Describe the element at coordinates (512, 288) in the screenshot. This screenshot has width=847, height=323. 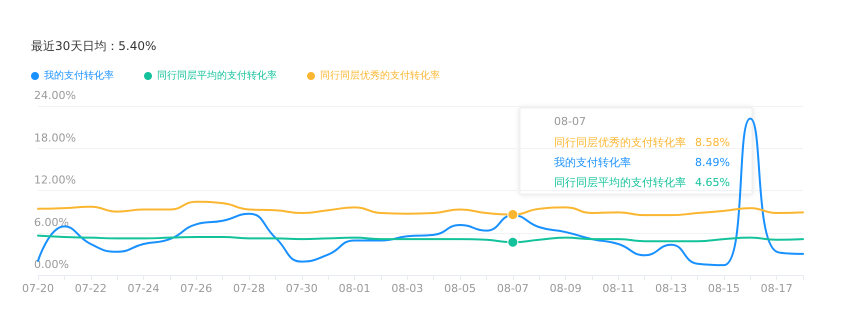
I see `x-tick-label: 08-07` at that location.